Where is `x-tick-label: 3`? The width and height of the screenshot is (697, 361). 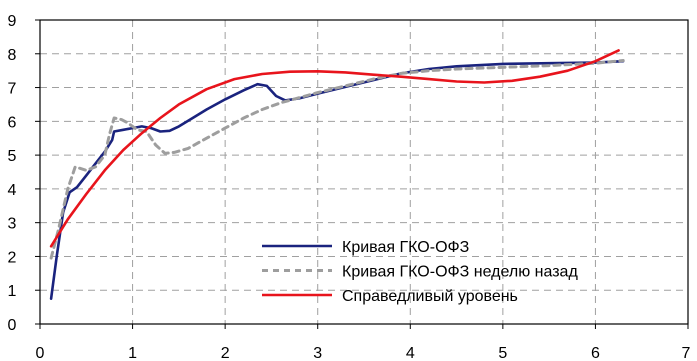 x-tick-label: 3 is located at coordinates (317, 353).